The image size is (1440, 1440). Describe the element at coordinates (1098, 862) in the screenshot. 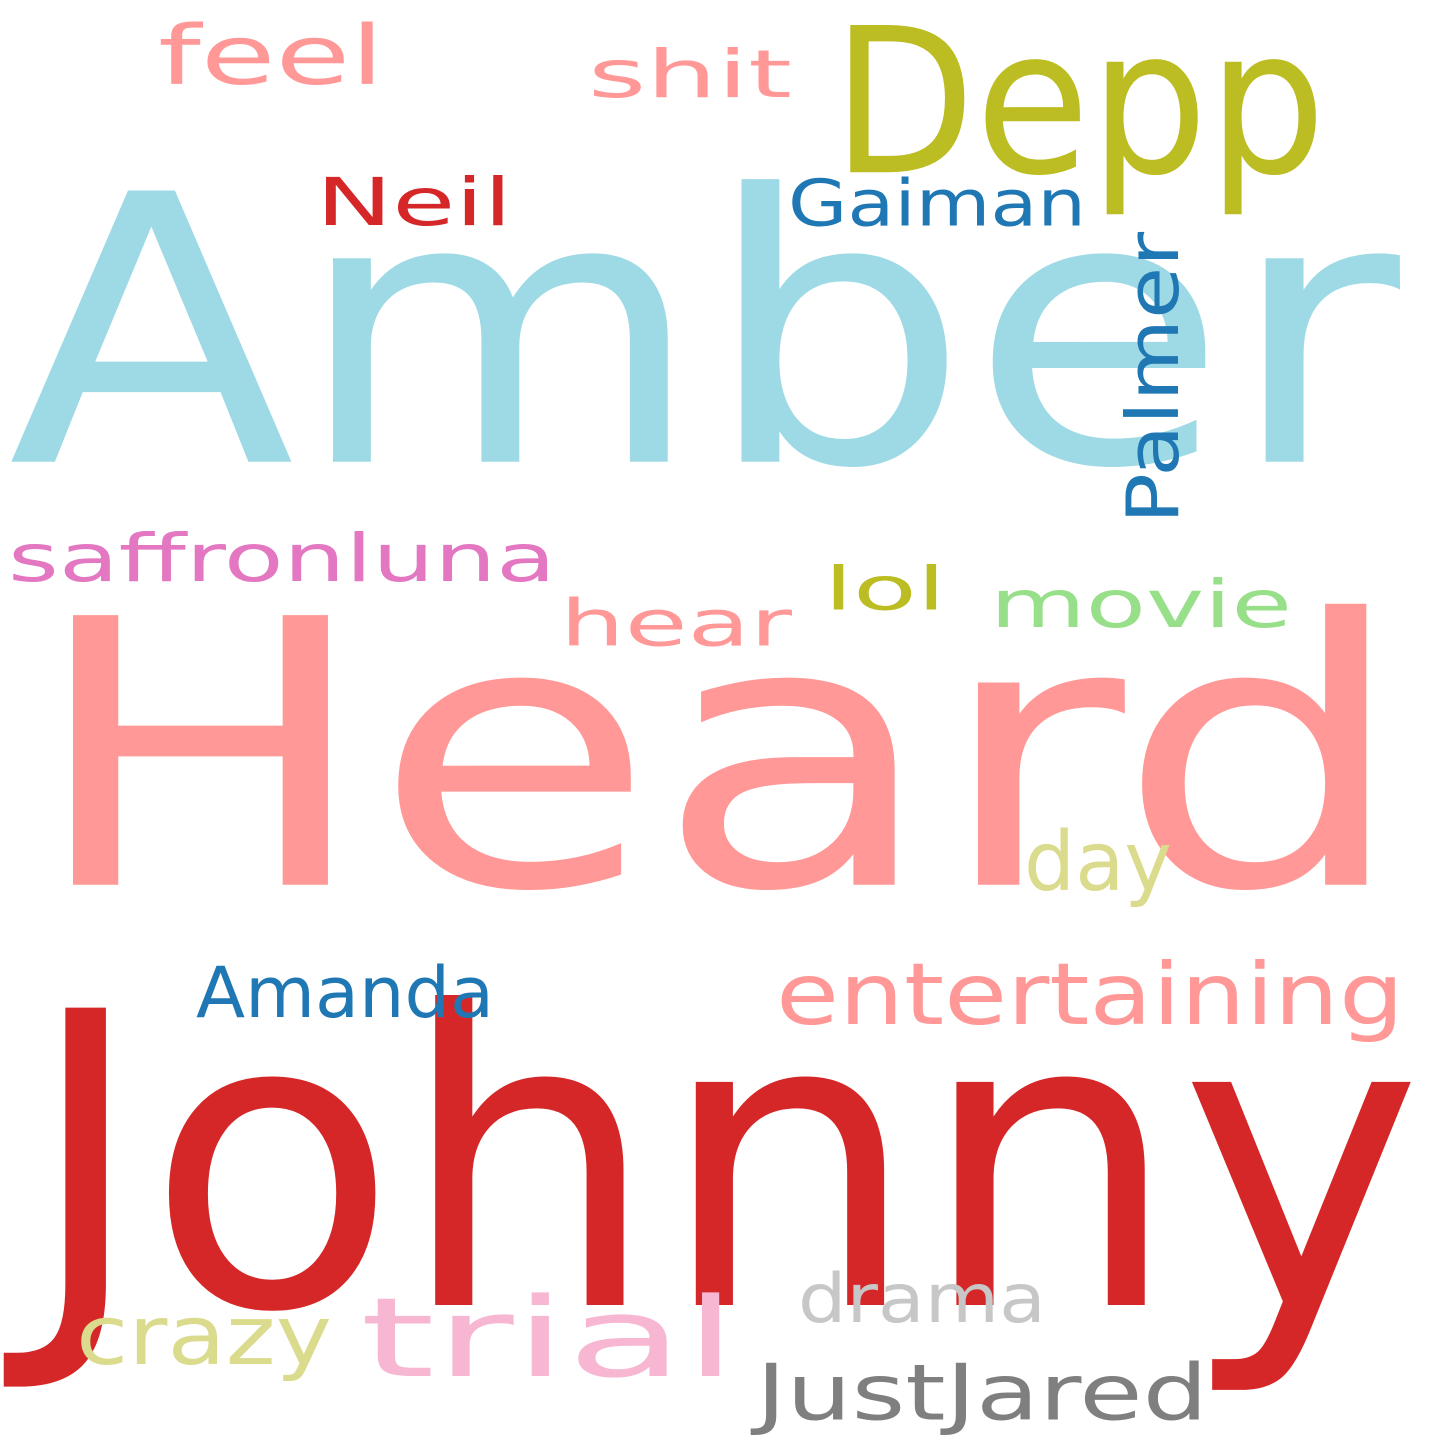

I see `word-day: day` at that location.